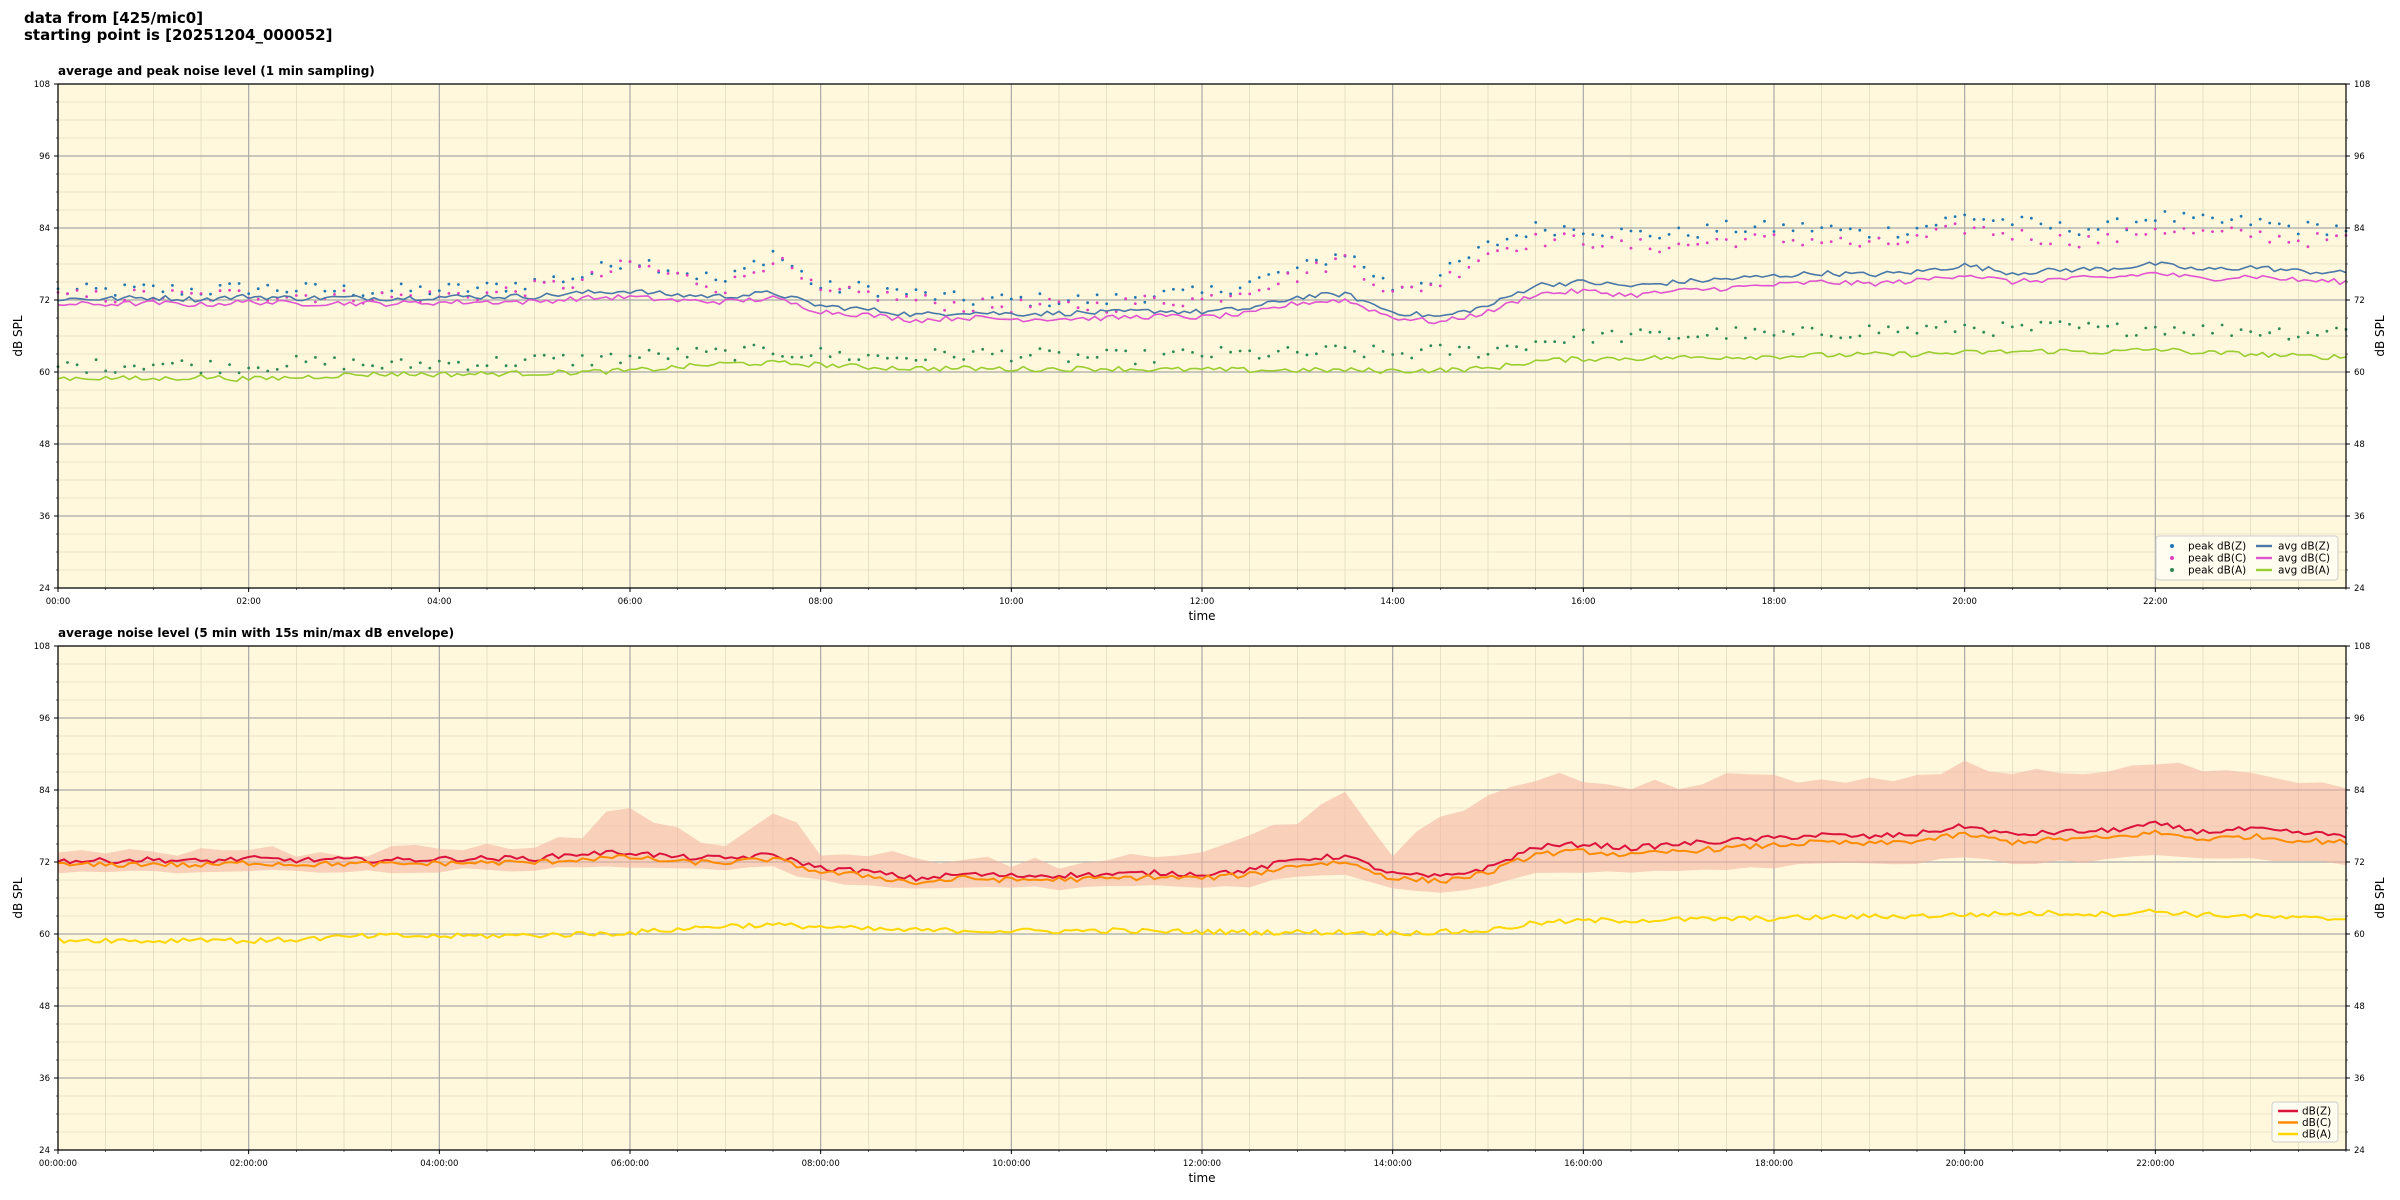 This screenshot has width=2400, height=1200. Describe the element at coordinates (820, 602) in the screenshot. I see `x-tick-label: 08:00` at that location.